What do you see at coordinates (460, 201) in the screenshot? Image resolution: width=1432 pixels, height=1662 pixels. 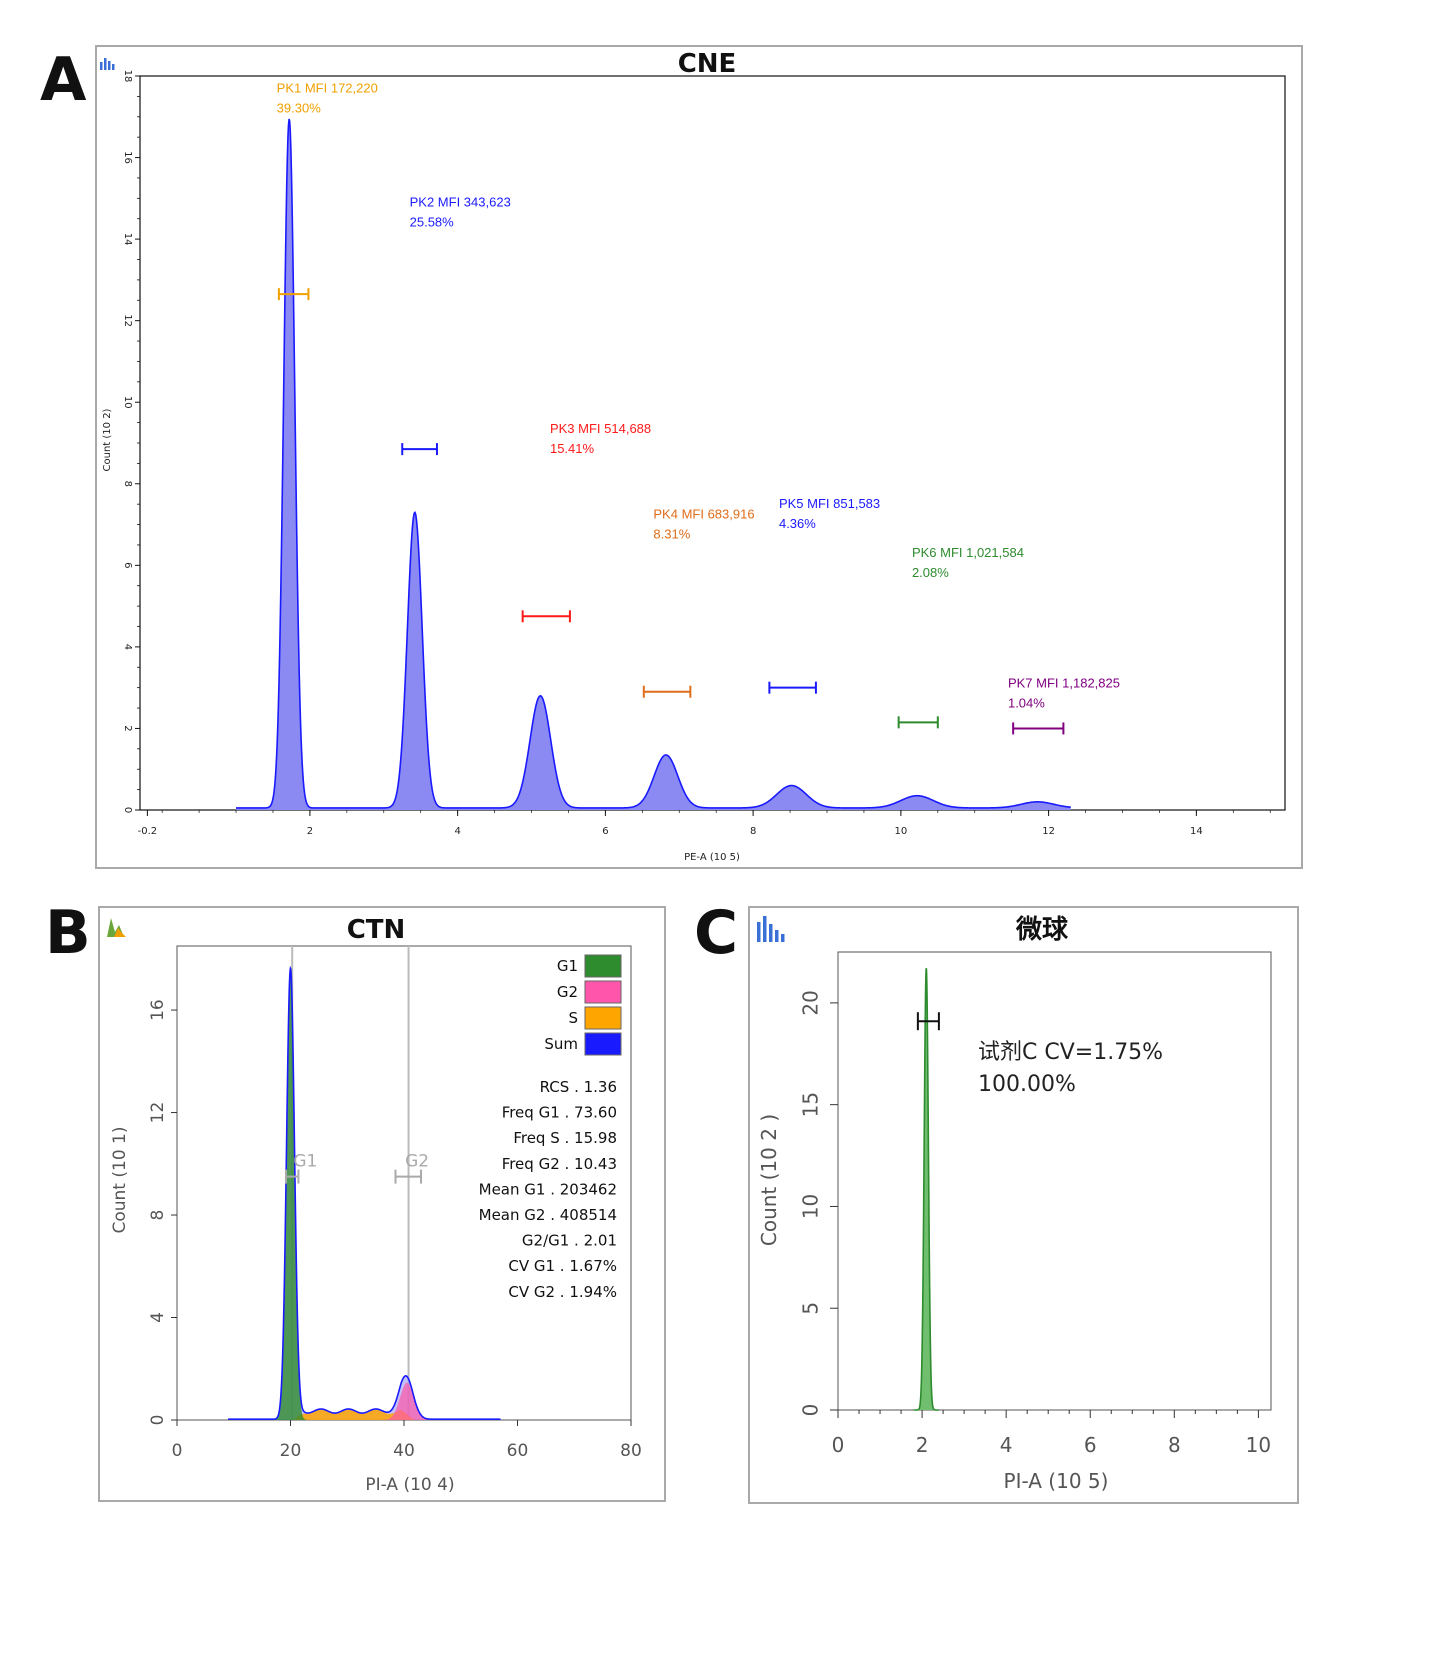 I see `pk2-mfi-label: PK2 MFI 343,623` at bounding box center [460, 201].